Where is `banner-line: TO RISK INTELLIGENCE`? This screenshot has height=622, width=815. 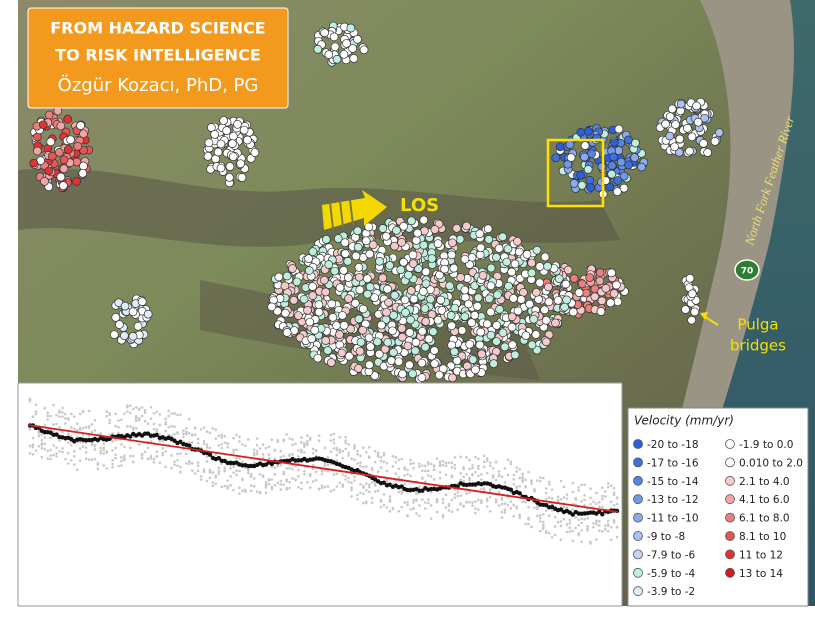 banner-line: TO RISK INTELLIGENCE is located at coordinates (158, 55).